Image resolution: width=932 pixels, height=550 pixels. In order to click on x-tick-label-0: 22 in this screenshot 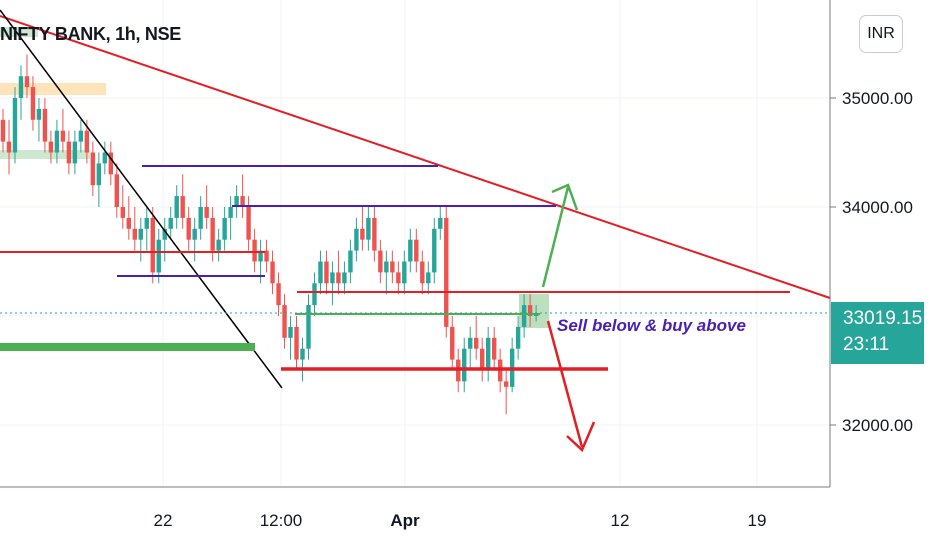, I will do `click(163, 520)`.